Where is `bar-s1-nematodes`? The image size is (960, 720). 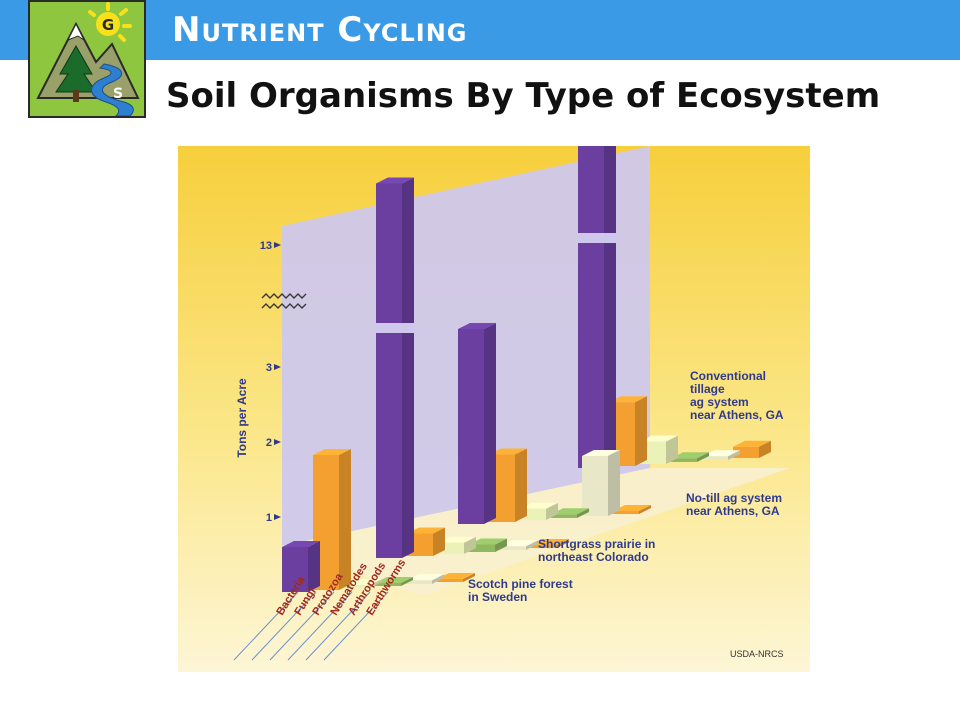 bar-s1-nematodes is located at coordinates (488, 545).